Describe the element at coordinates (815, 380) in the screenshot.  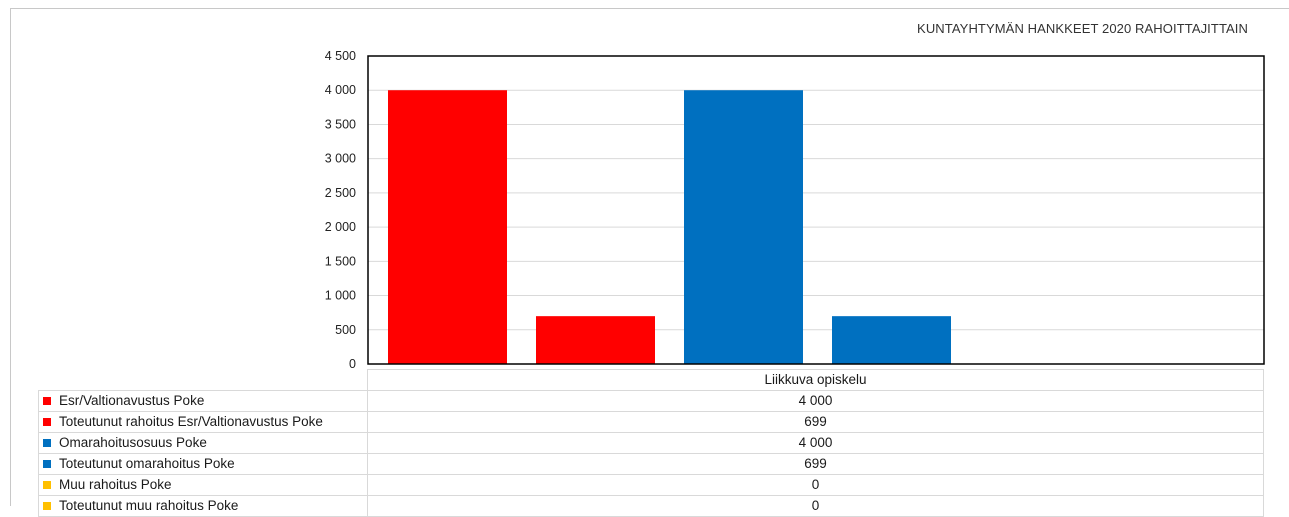
I see `category-label: Liikkuva opiskelu` at that location.